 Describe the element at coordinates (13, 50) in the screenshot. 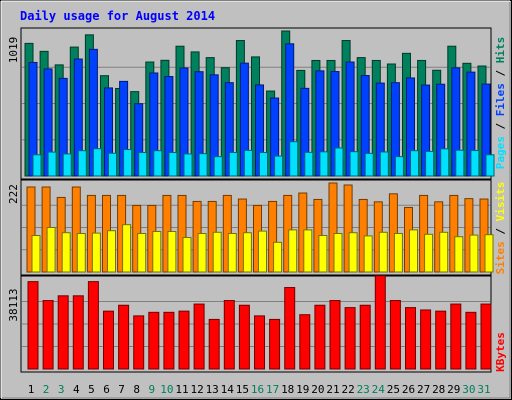

I see `ymax-label-hits: 1019` at that location.